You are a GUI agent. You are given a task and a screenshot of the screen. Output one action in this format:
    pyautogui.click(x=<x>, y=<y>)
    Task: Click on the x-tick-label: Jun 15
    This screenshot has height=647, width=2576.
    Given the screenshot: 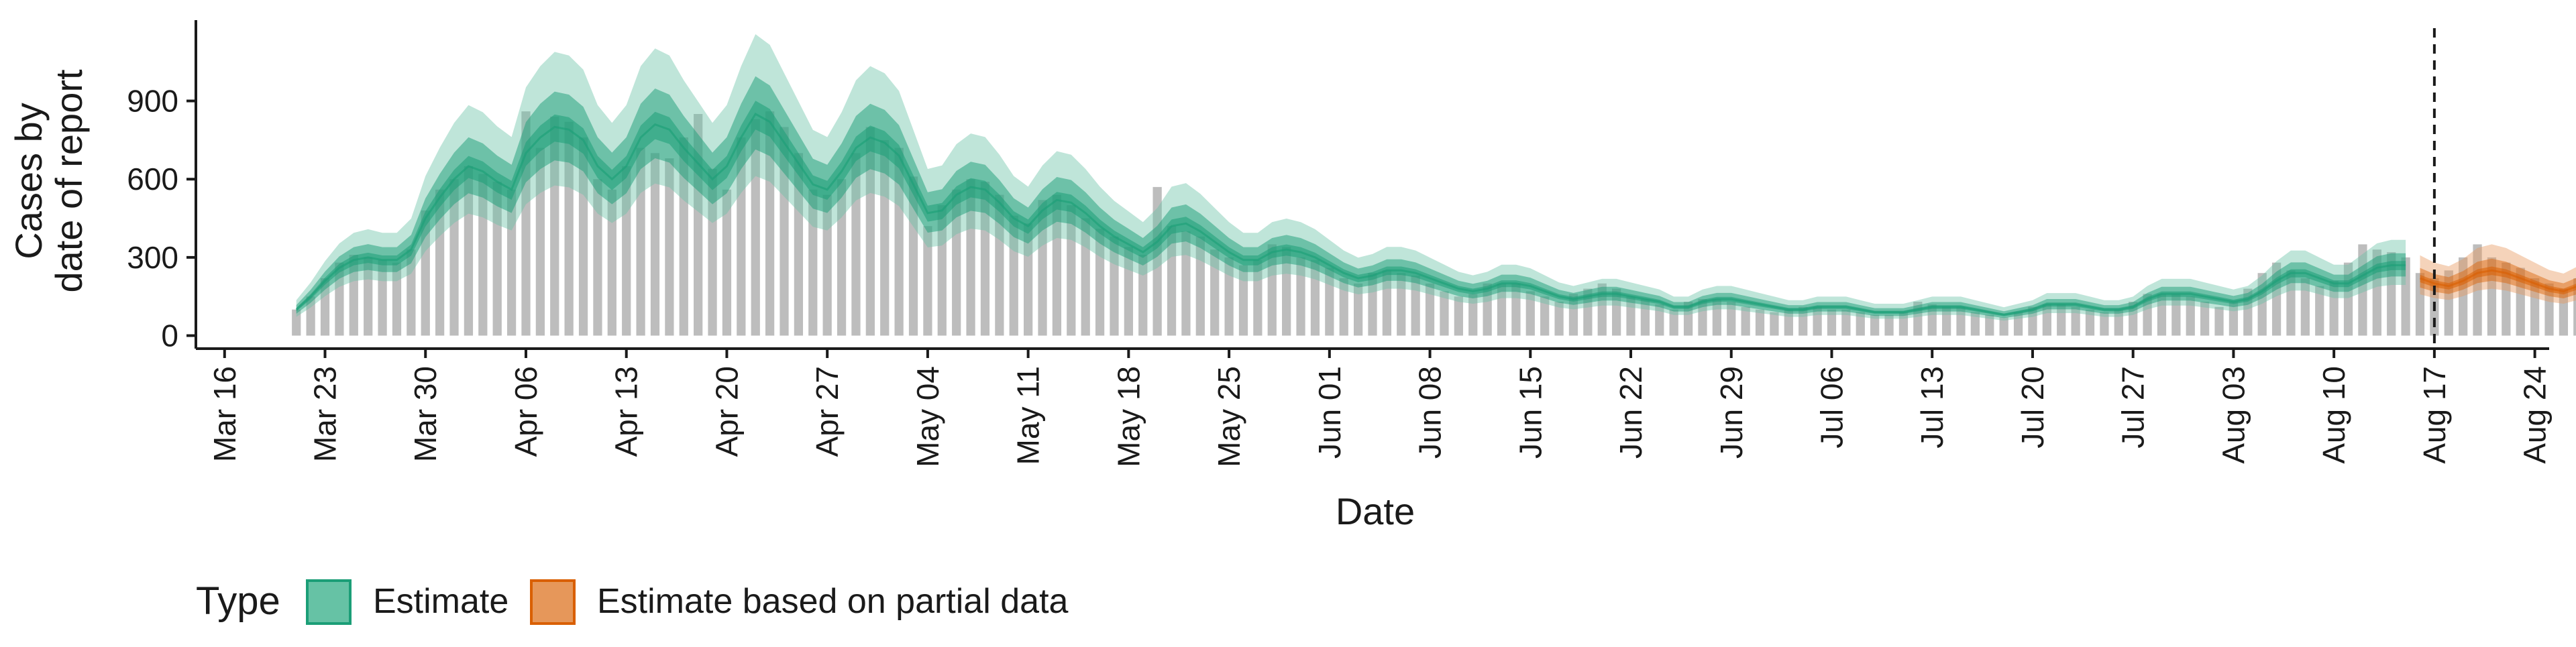 What is the action you would take?
    pyautogui.click(x=1530, y=412)
    